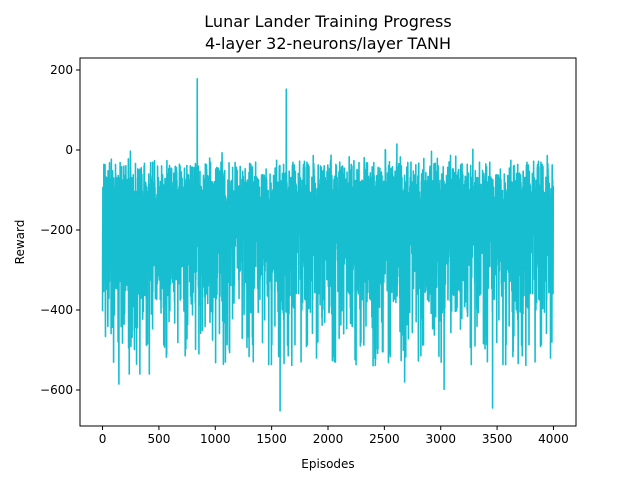  I want to click on x-tick-label: 1500, so click(271, 439).